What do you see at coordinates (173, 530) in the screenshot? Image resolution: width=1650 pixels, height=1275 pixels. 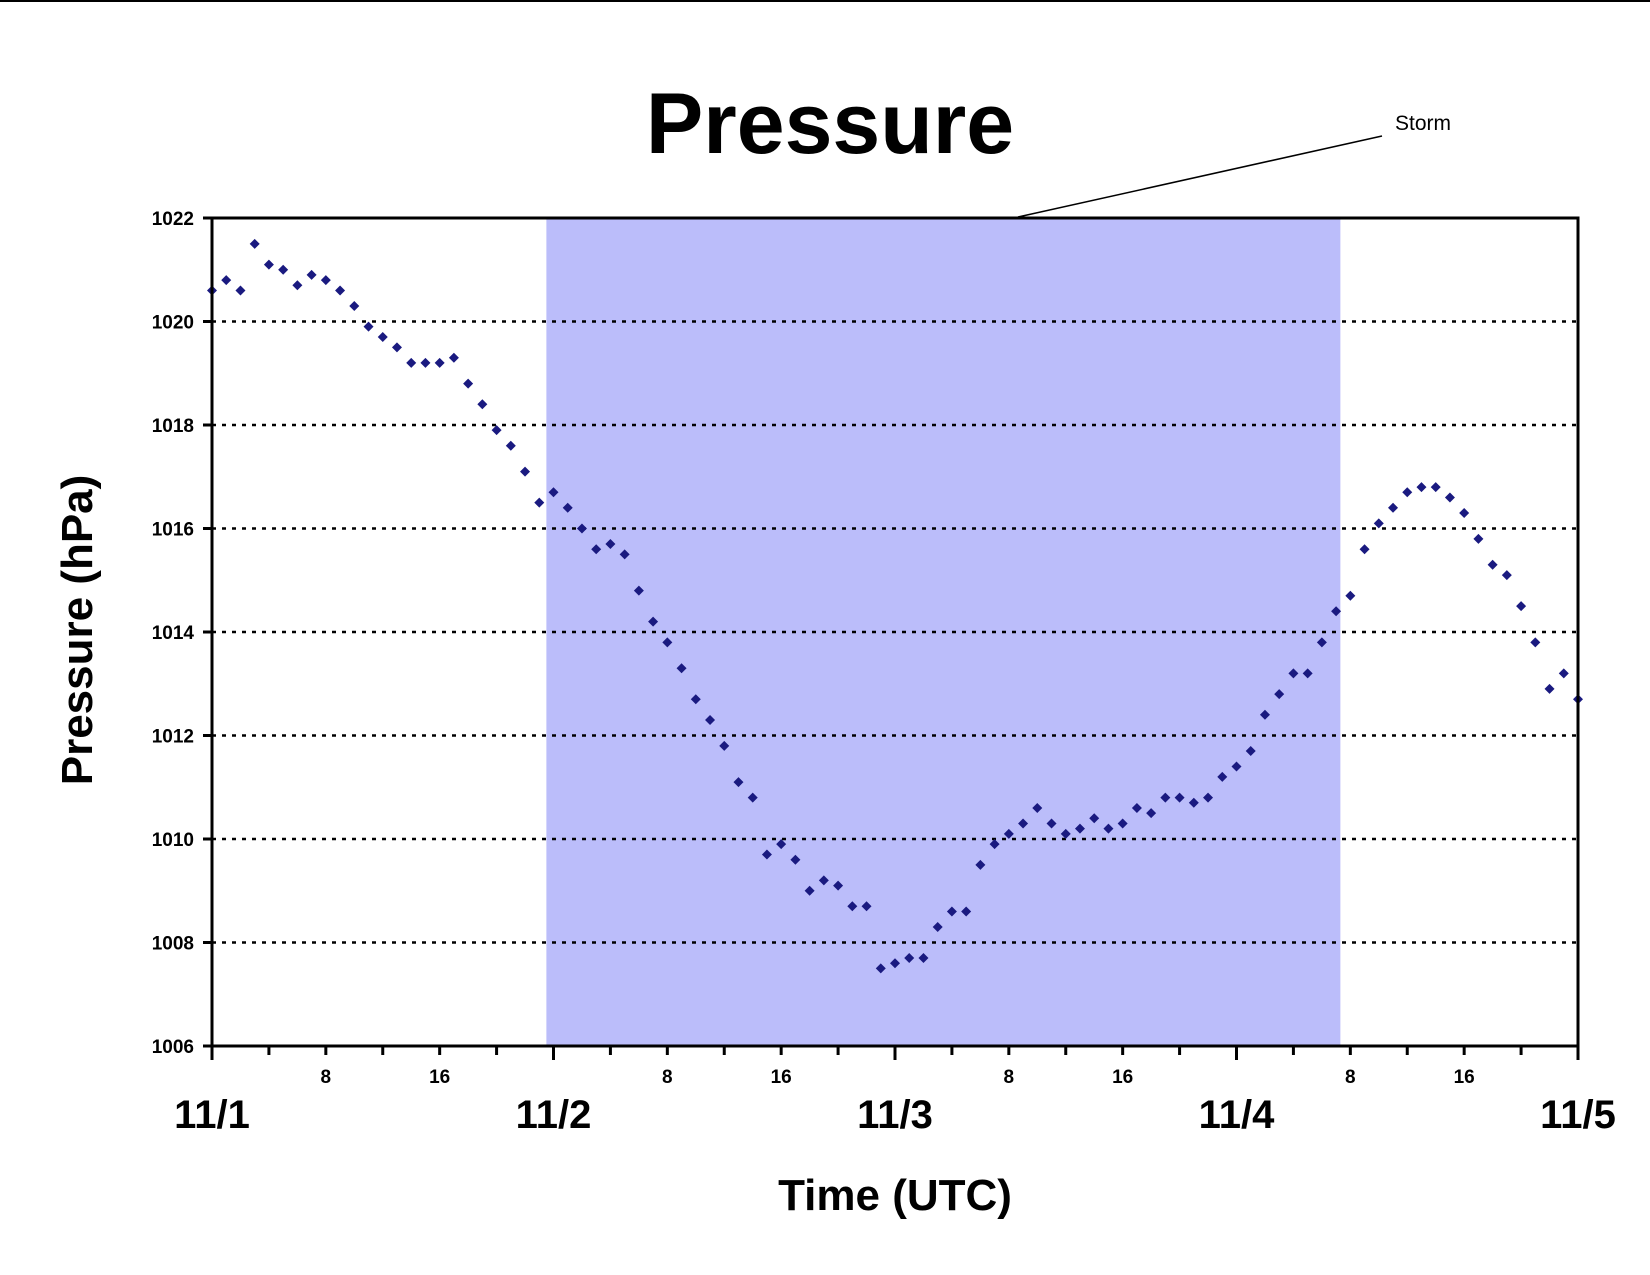 I see `y-tick-label: 1016` at bounding box center [173, 530].